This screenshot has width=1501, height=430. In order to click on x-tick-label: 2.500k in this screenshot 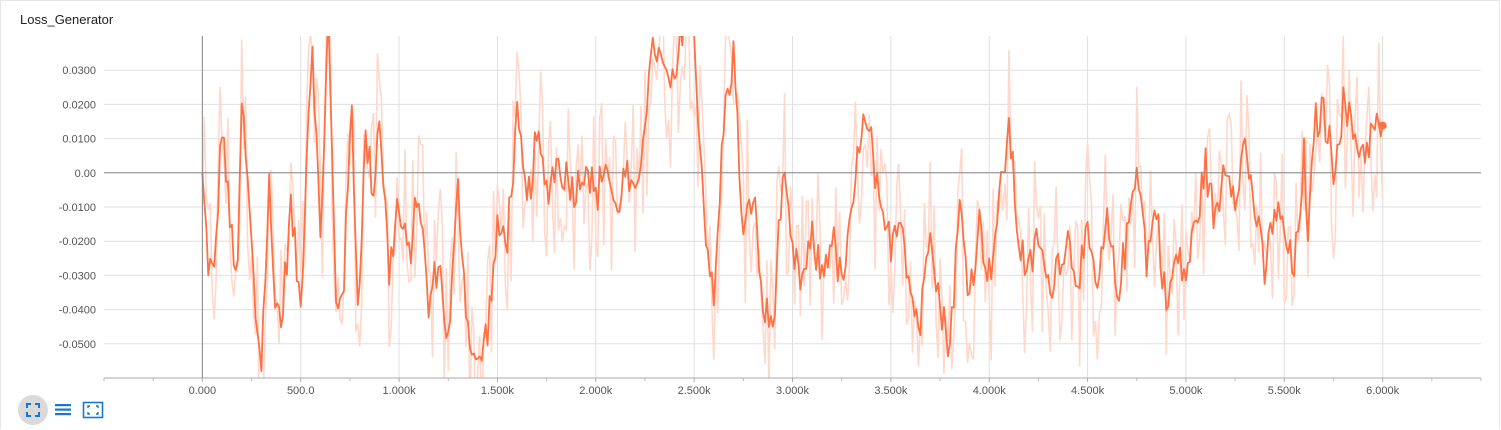, I will do `click(695, 391)`.